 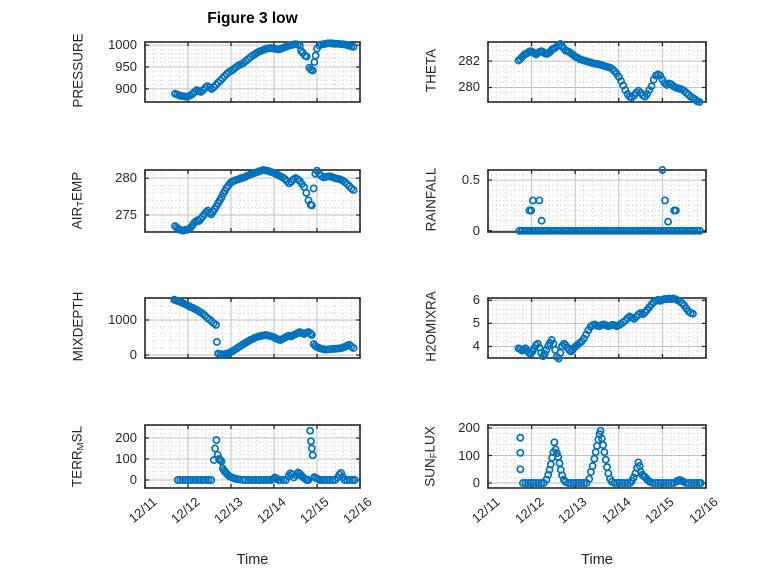 What do you see at coordinates (476, 300) in the screenshot?
I see `y-tick-label: 6` at bounding box center [476, 300].